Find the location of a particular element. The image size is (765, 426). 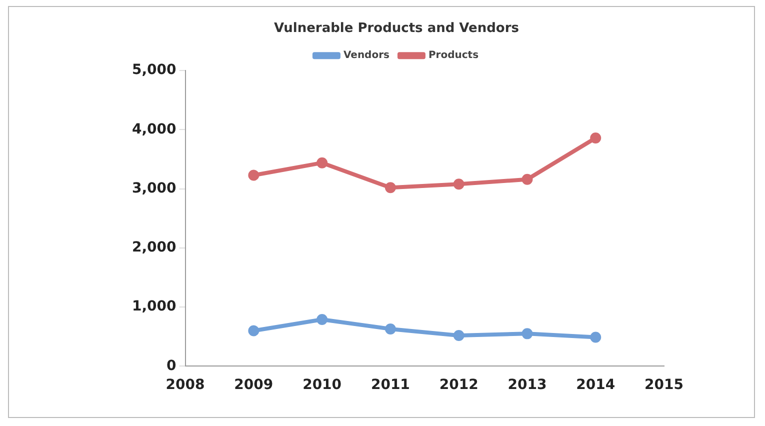

x-tick-label: 2014 is located at coordinates (596, 385).